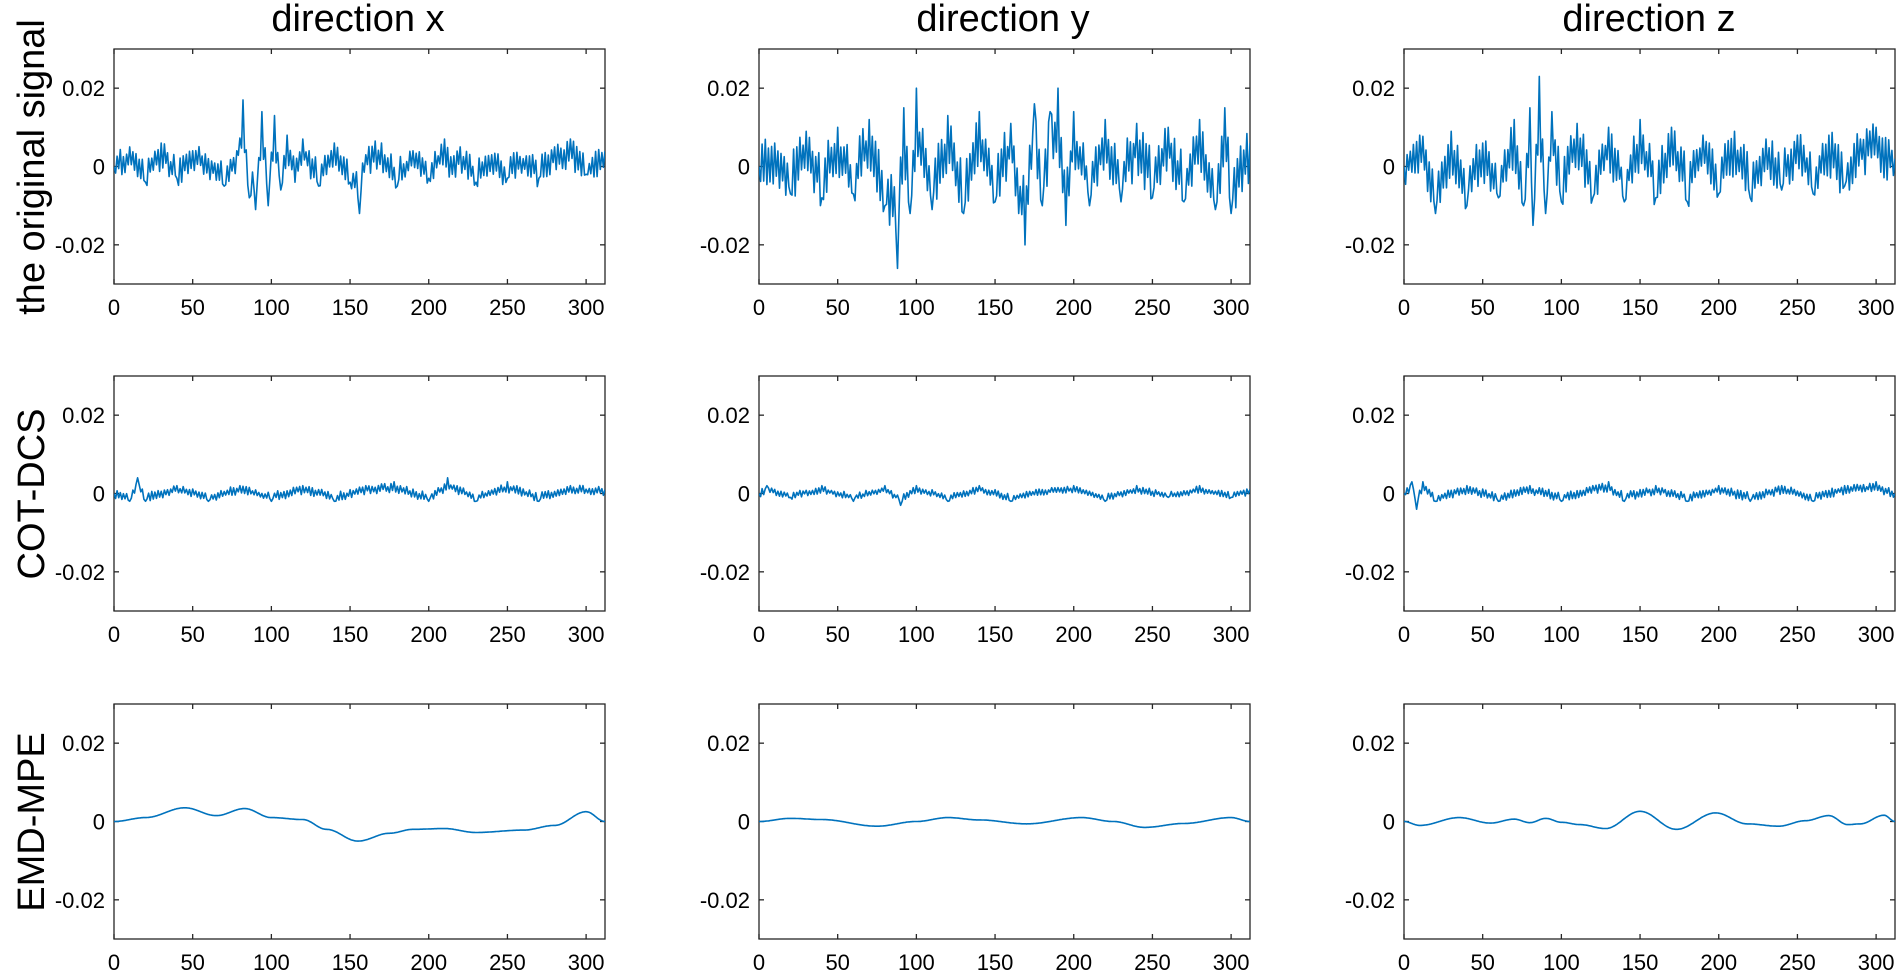 This screenshot has width=1900, height=977. I want to click on subplot-r1-c3-xtick-label: 100, so click(1561, 307).